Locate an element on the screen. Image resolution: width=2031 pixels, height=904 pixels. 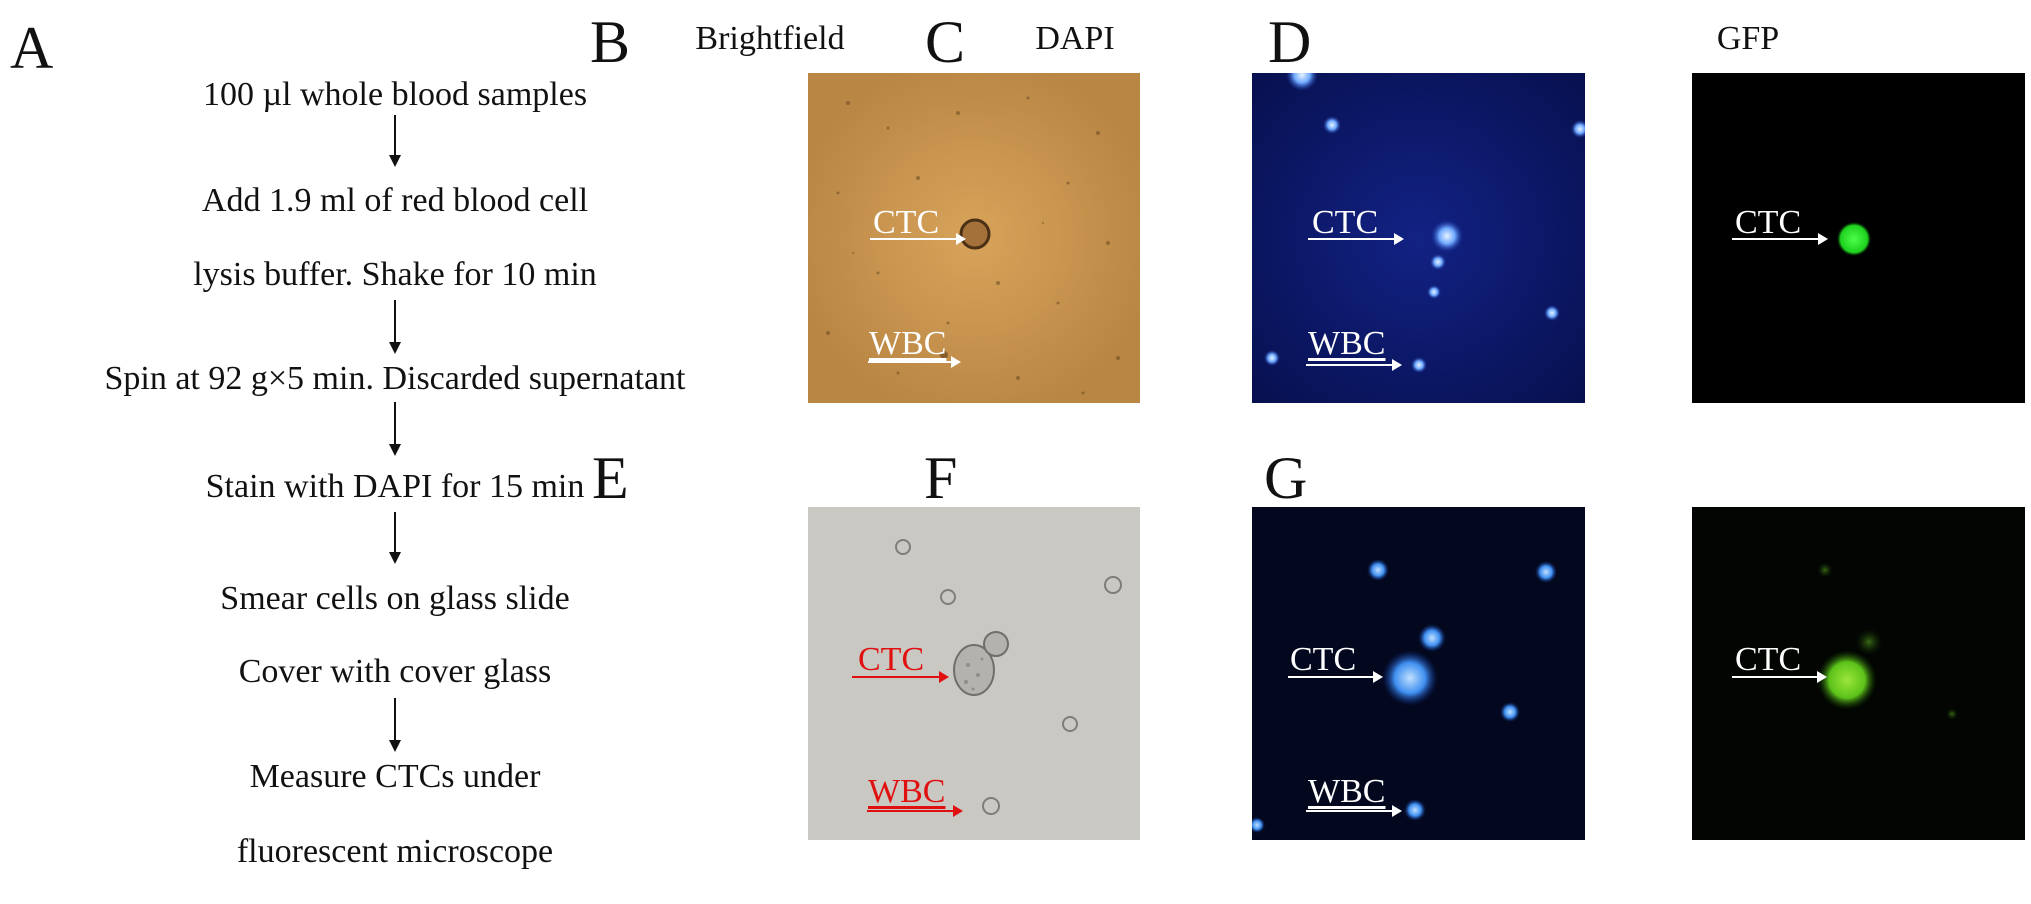
gfp-bottom-ctc-arrow is located at coordinates (1779, 677).